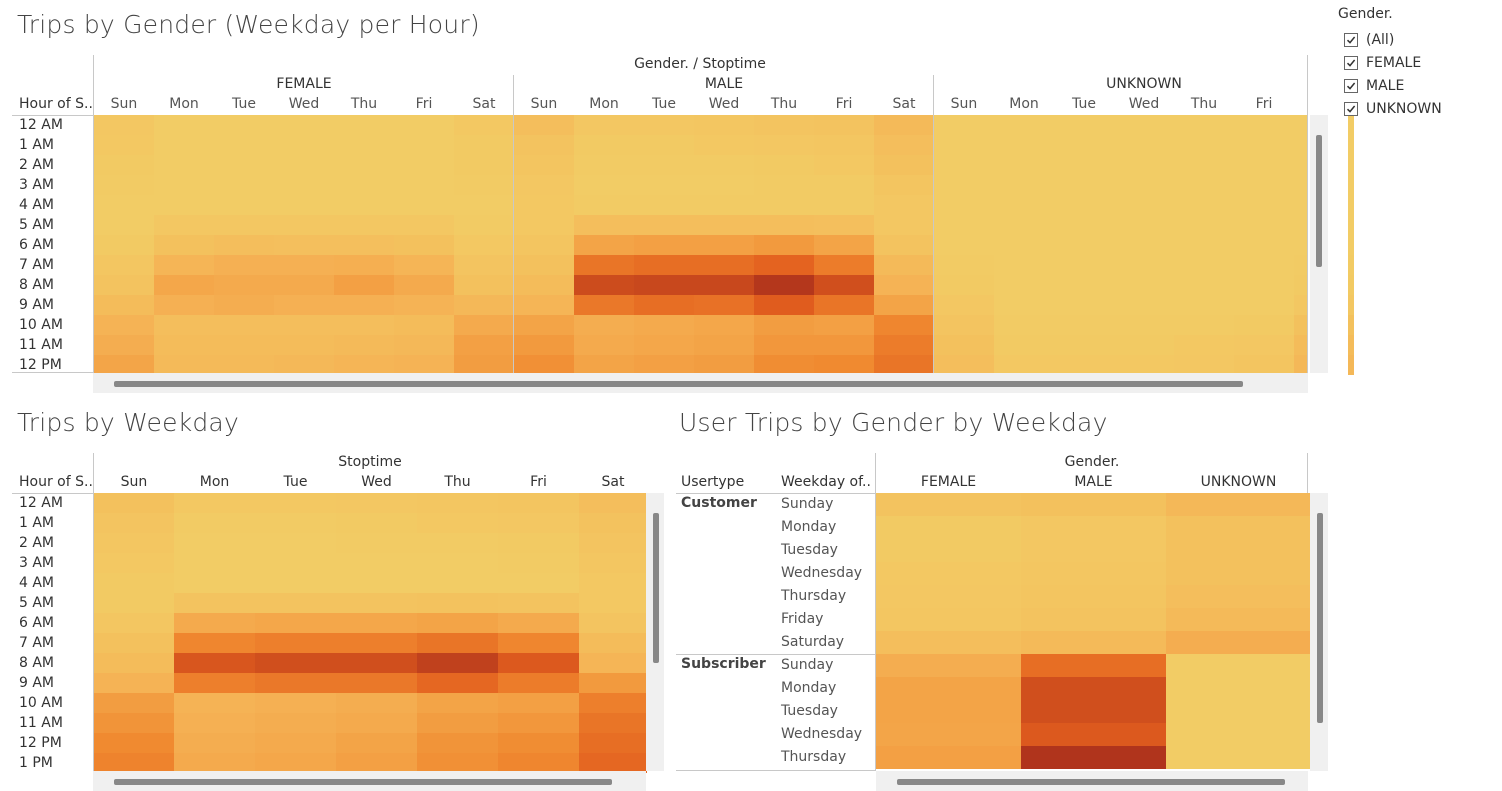  Describe the element at coordinates (363, 782) in the screenshot. I see `chart2-hscroll-thumb` at that location.